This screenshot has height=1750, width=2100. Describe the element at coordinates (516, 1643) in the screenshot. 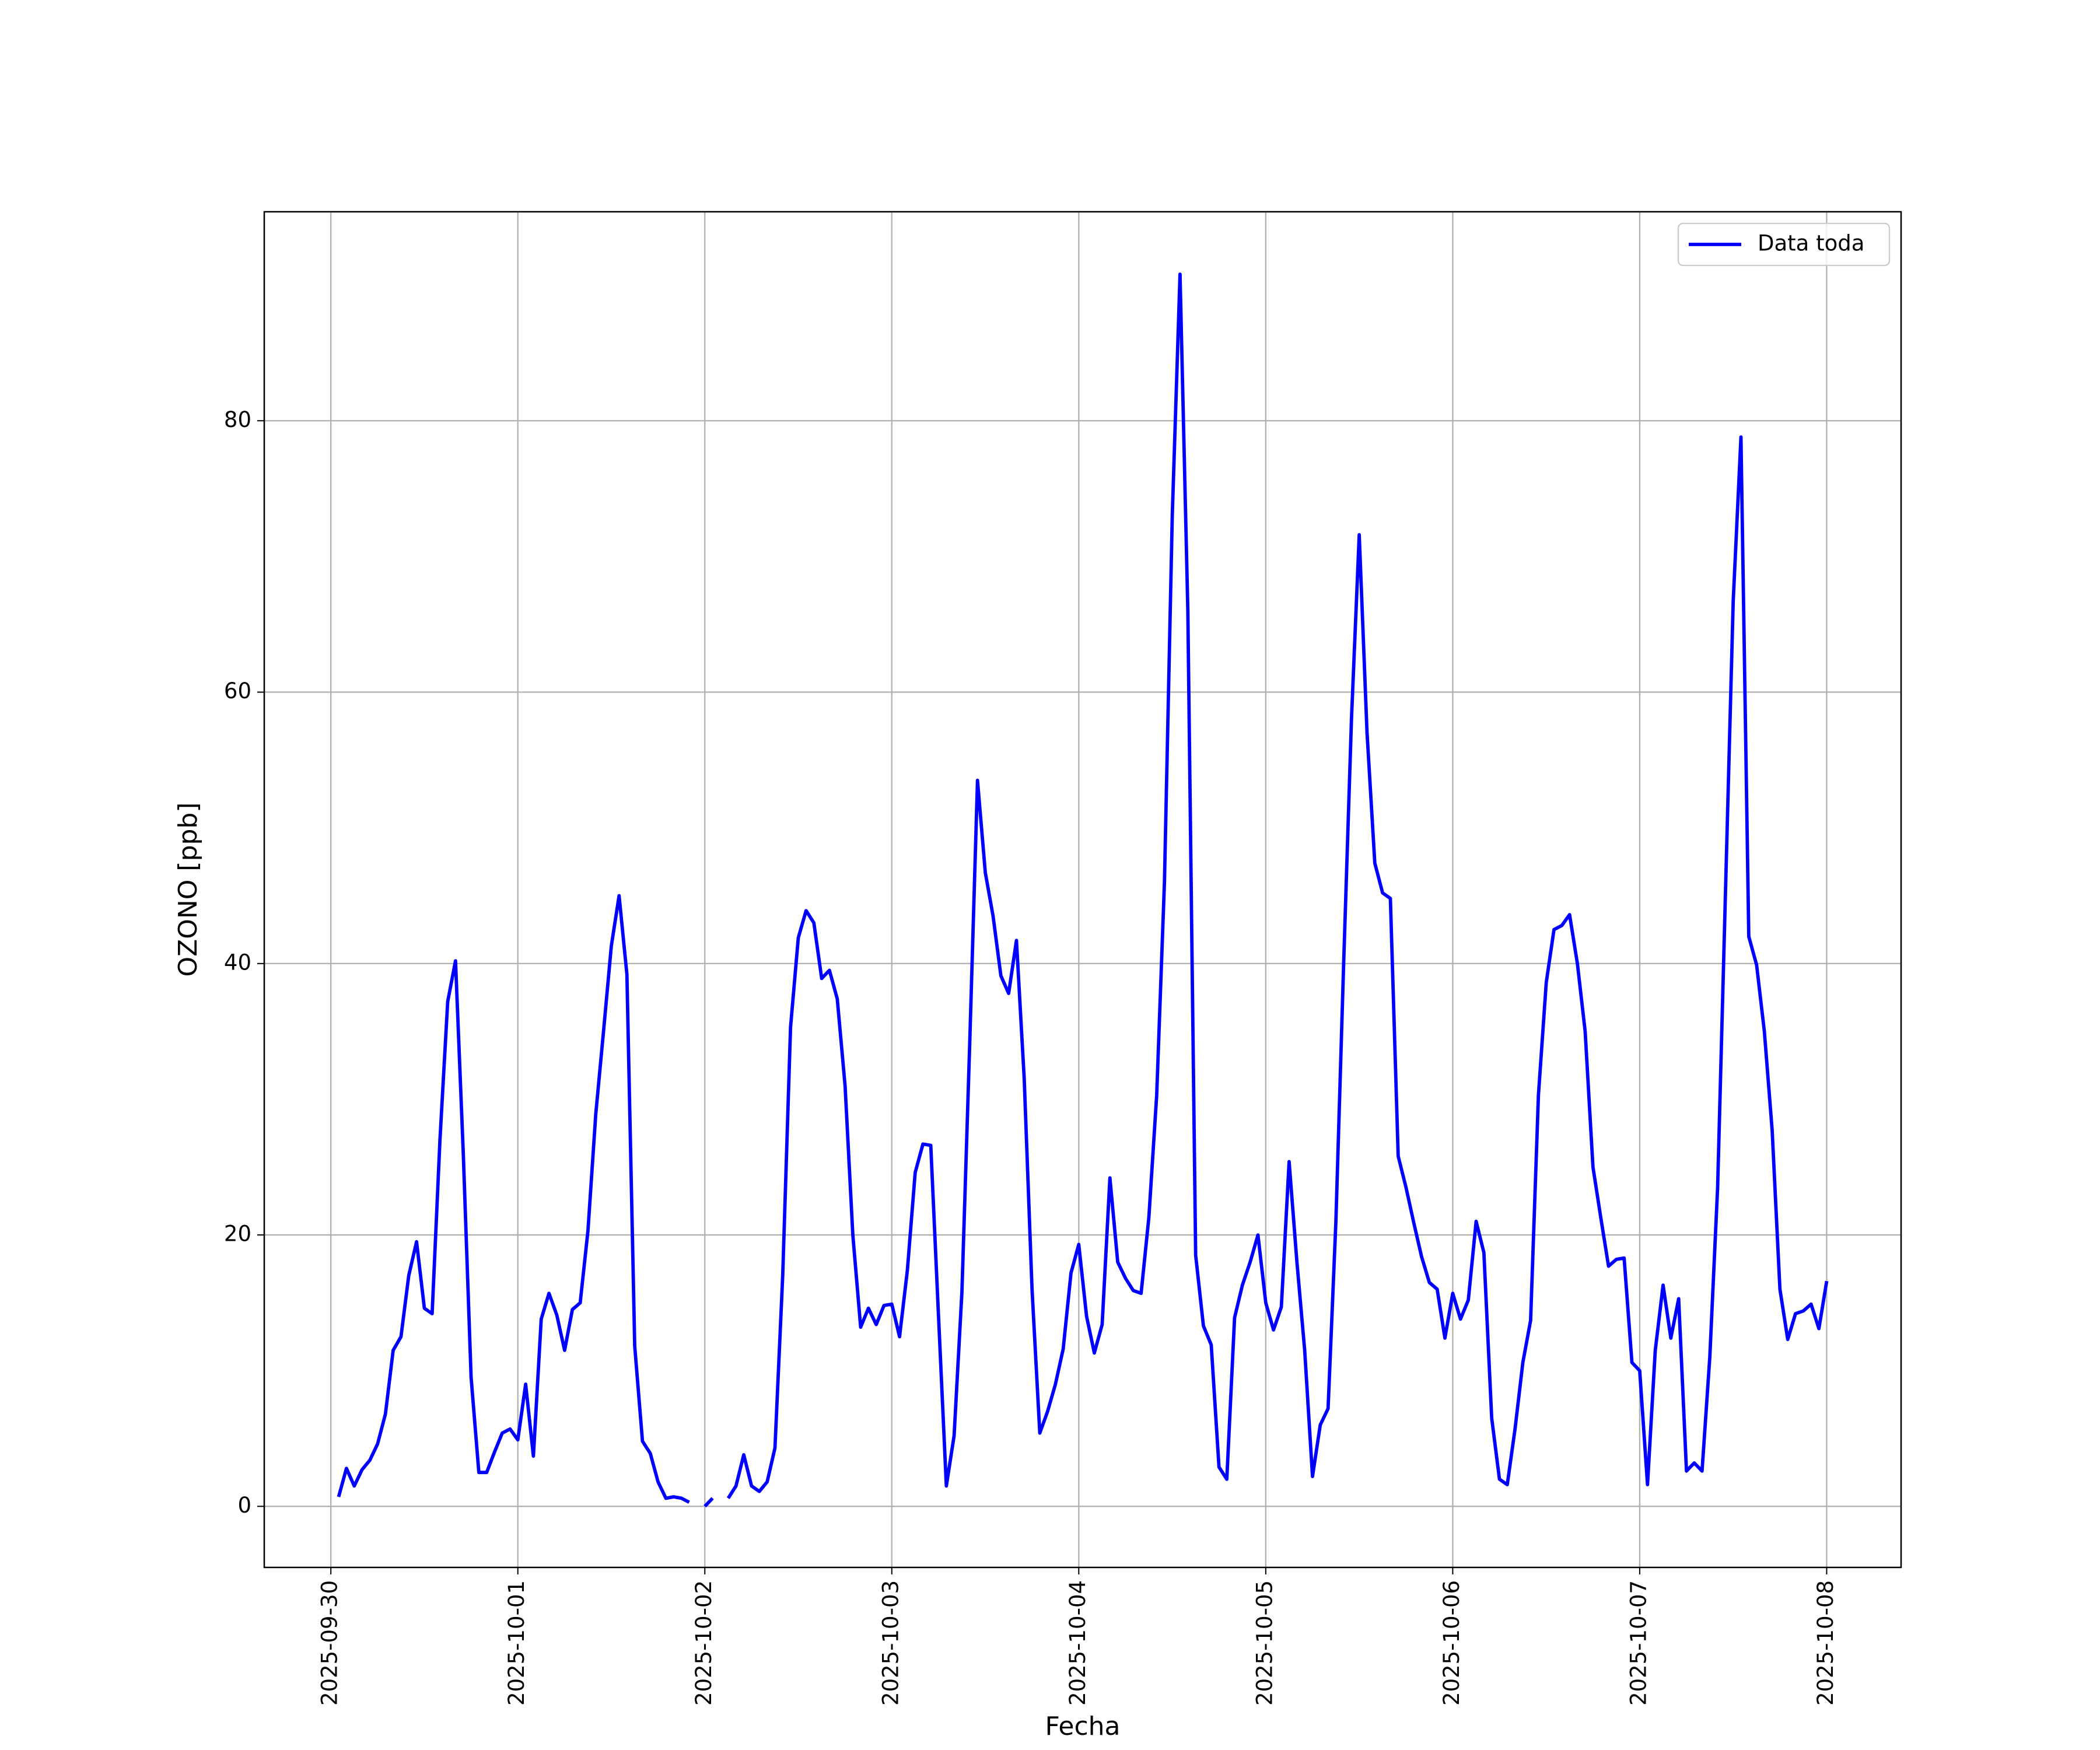

I see `x-tick-label: 2025-10-01` at that location.